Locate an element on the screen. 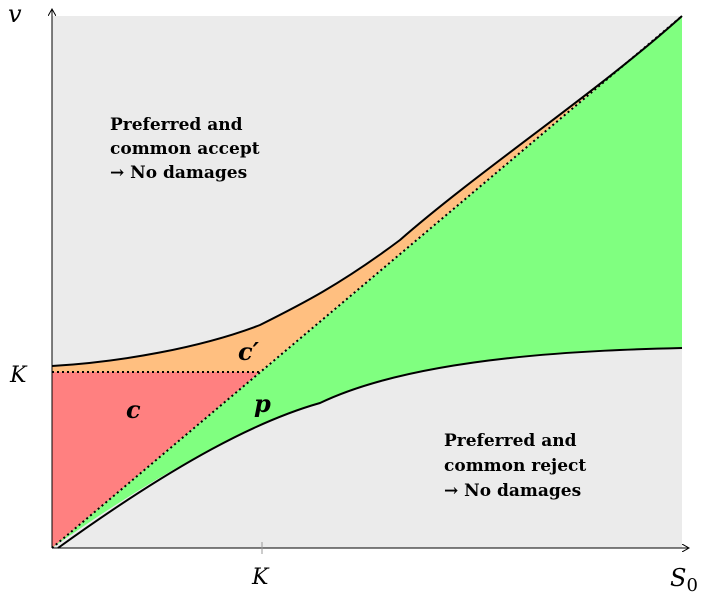  c-label: c is located at coordinates (133, 409).